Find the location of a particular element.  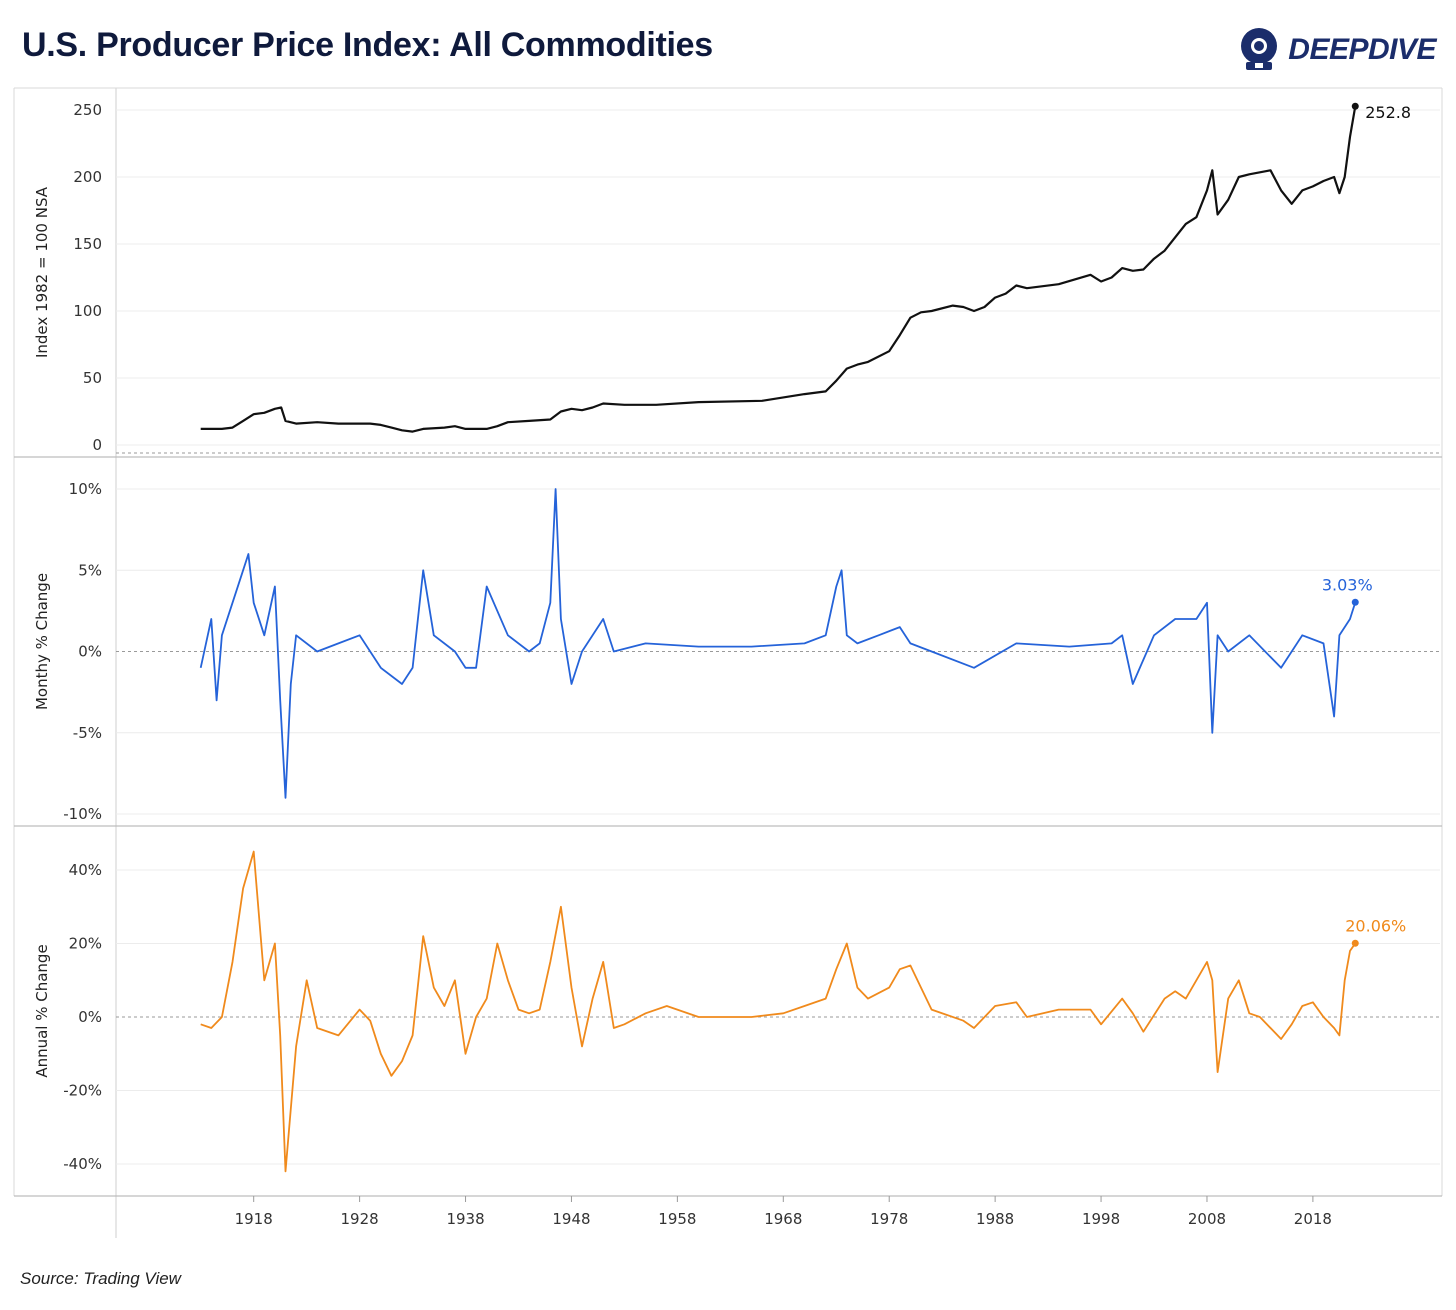

y-axis-label: Monthy % Change is located at coordinates (42, 641).